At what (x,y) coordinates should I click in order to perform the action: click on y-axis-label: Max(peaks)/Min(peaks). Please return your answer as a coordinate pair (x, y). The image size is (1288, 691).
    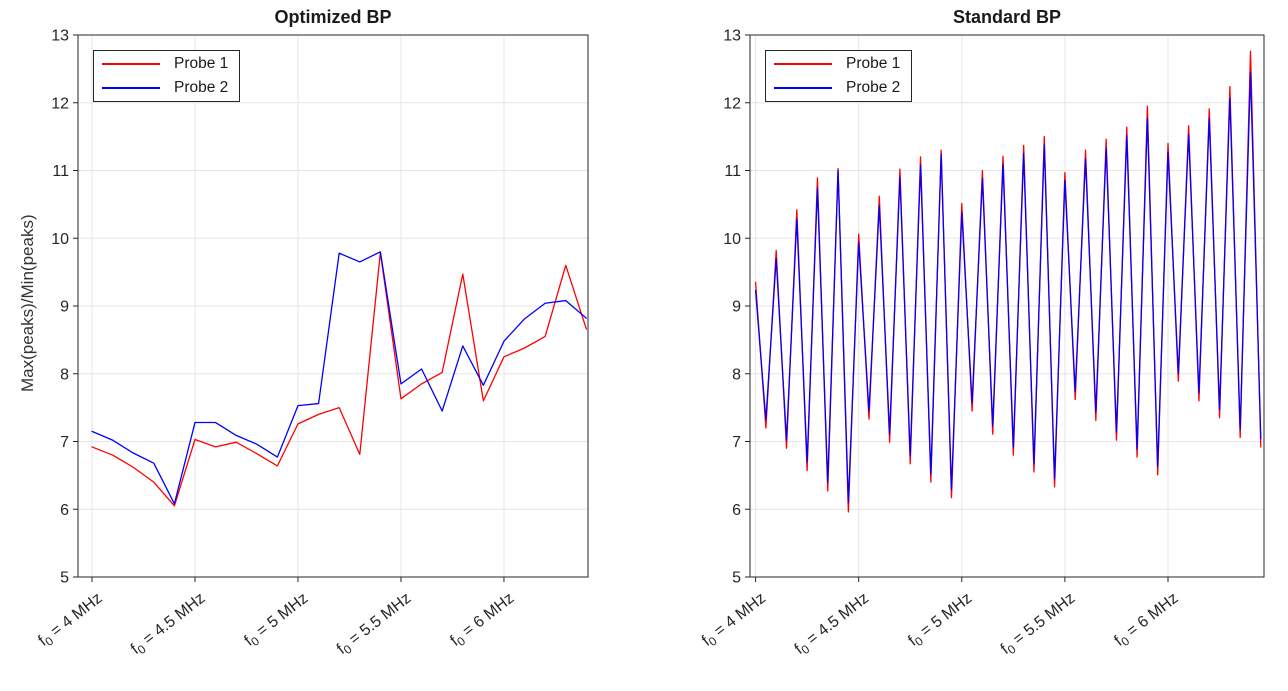
    Looking at the image, I should click on (27, 303).